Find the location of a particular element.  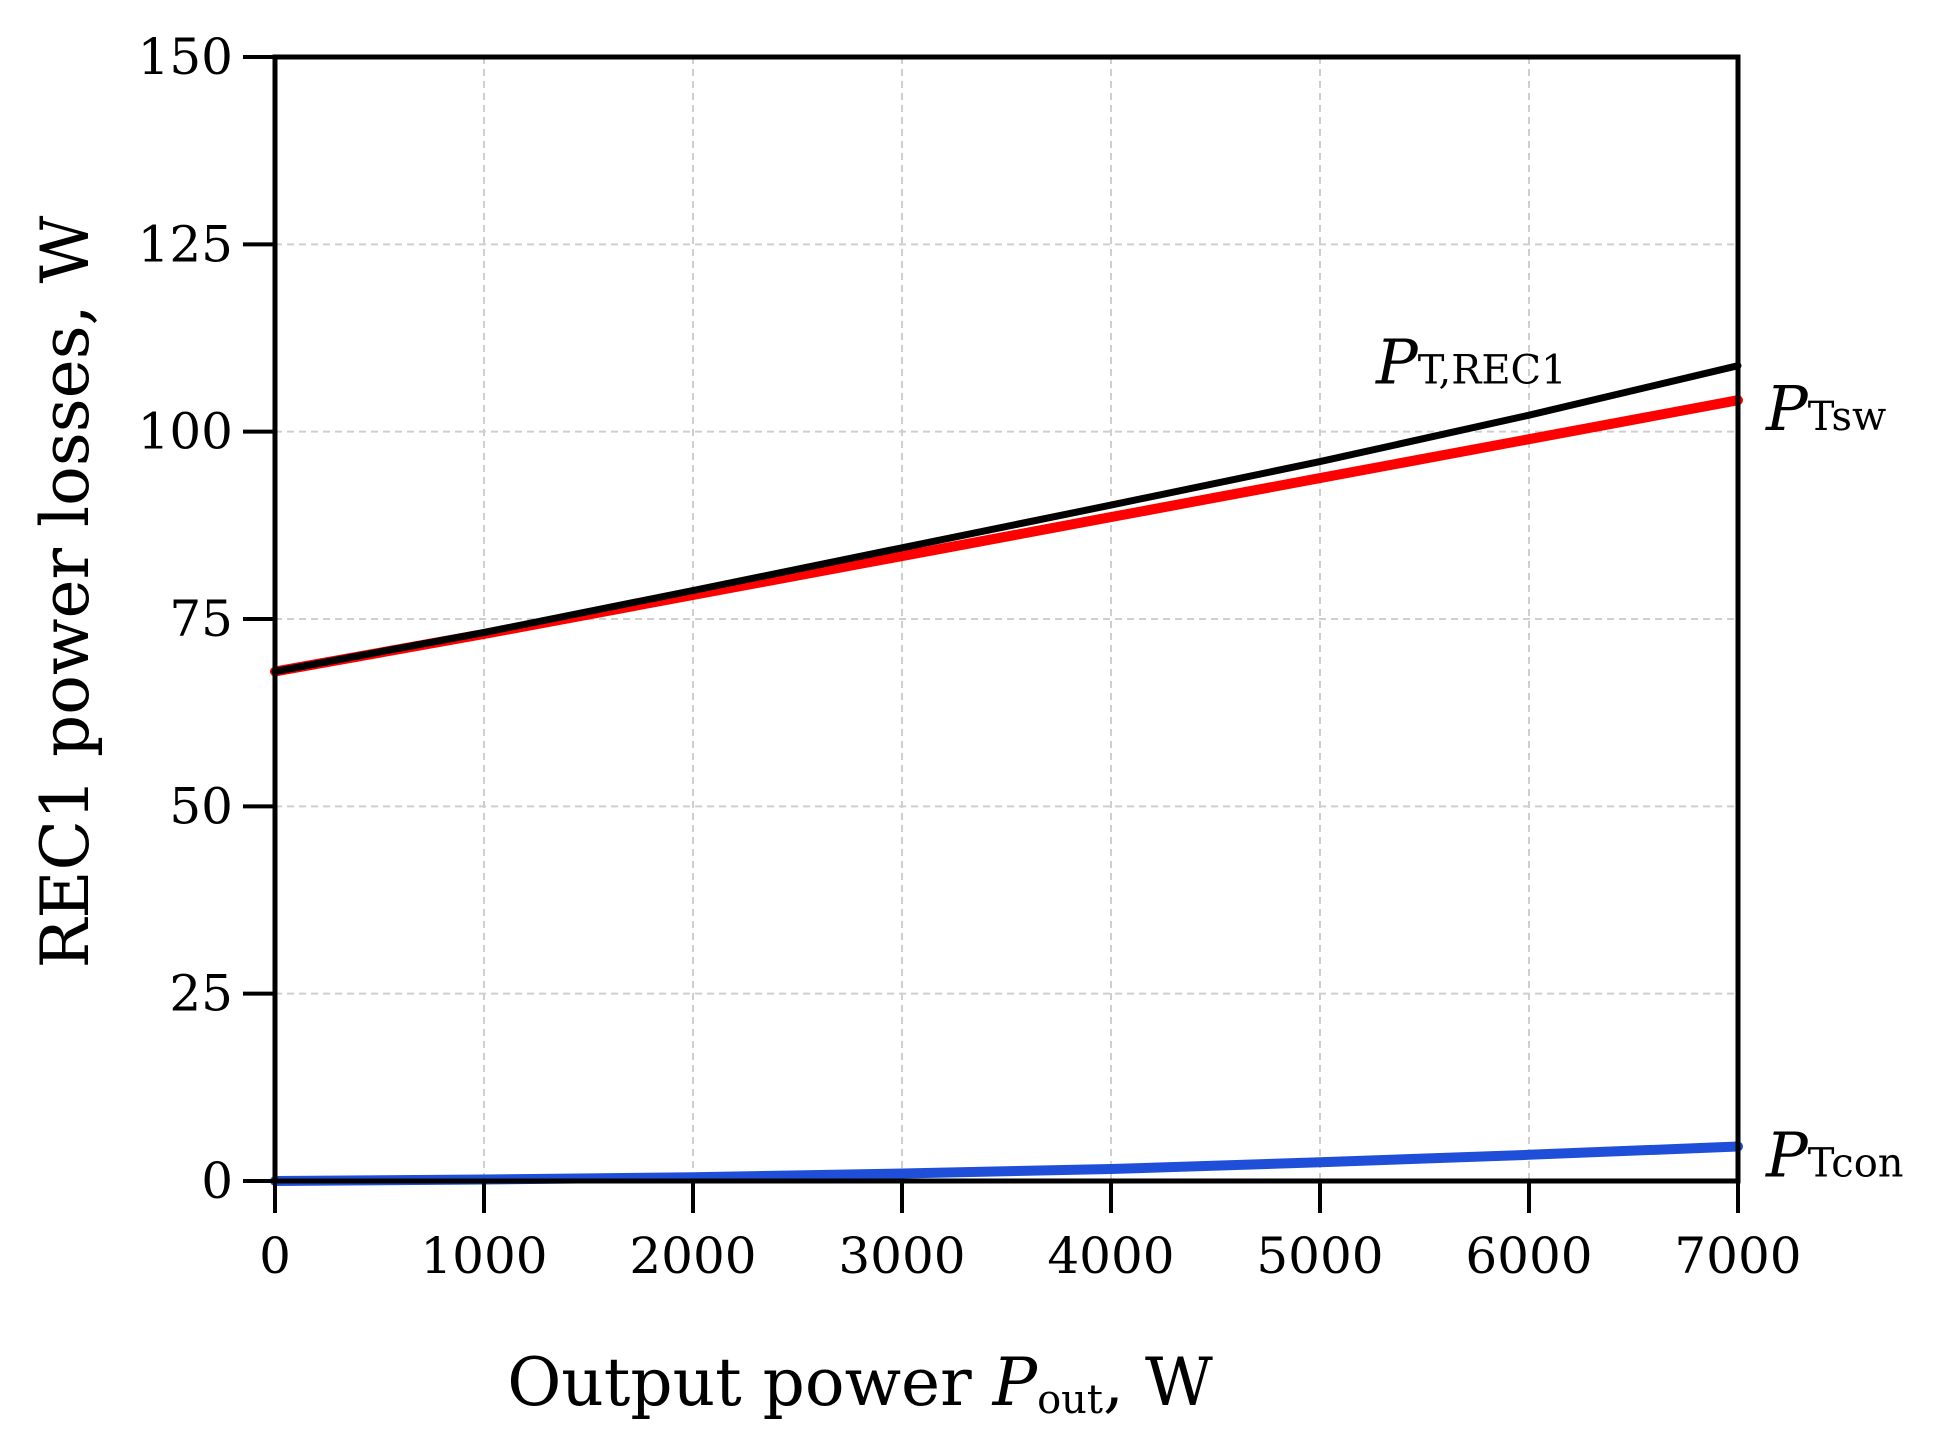

series-label-t-rec1: PT,REC1 is located at coordinates (1471, 362).